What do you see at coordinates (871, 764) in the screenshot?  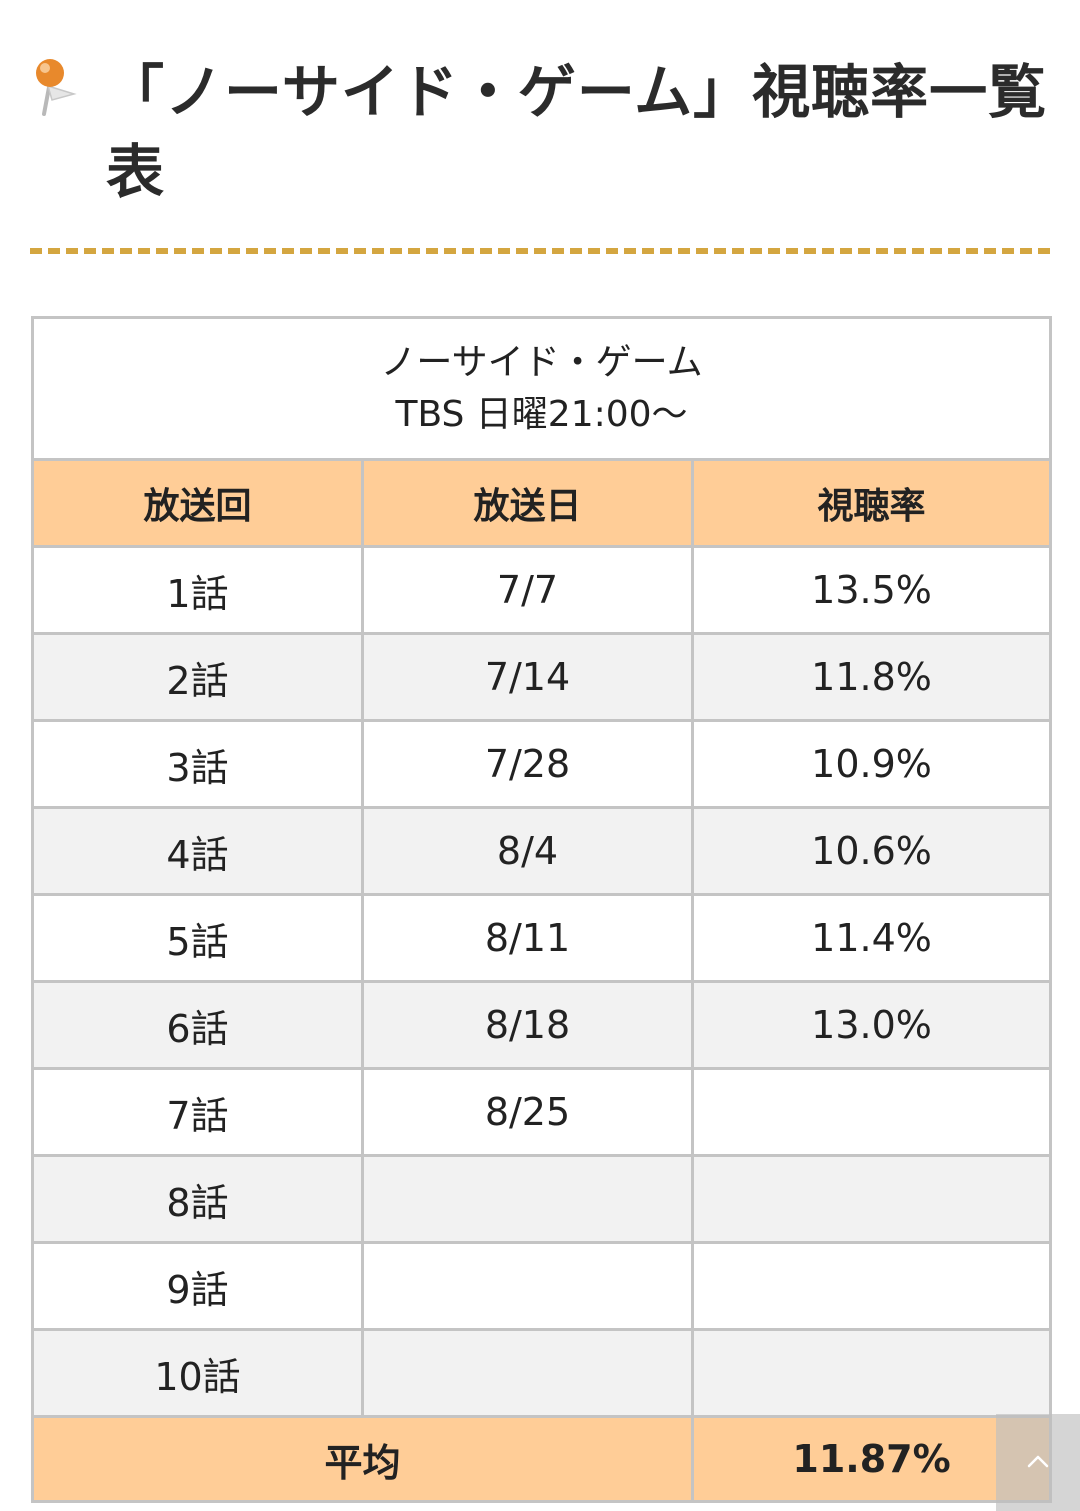 I see `rating-cell: 10.9%` at bounding box center [871, 764].